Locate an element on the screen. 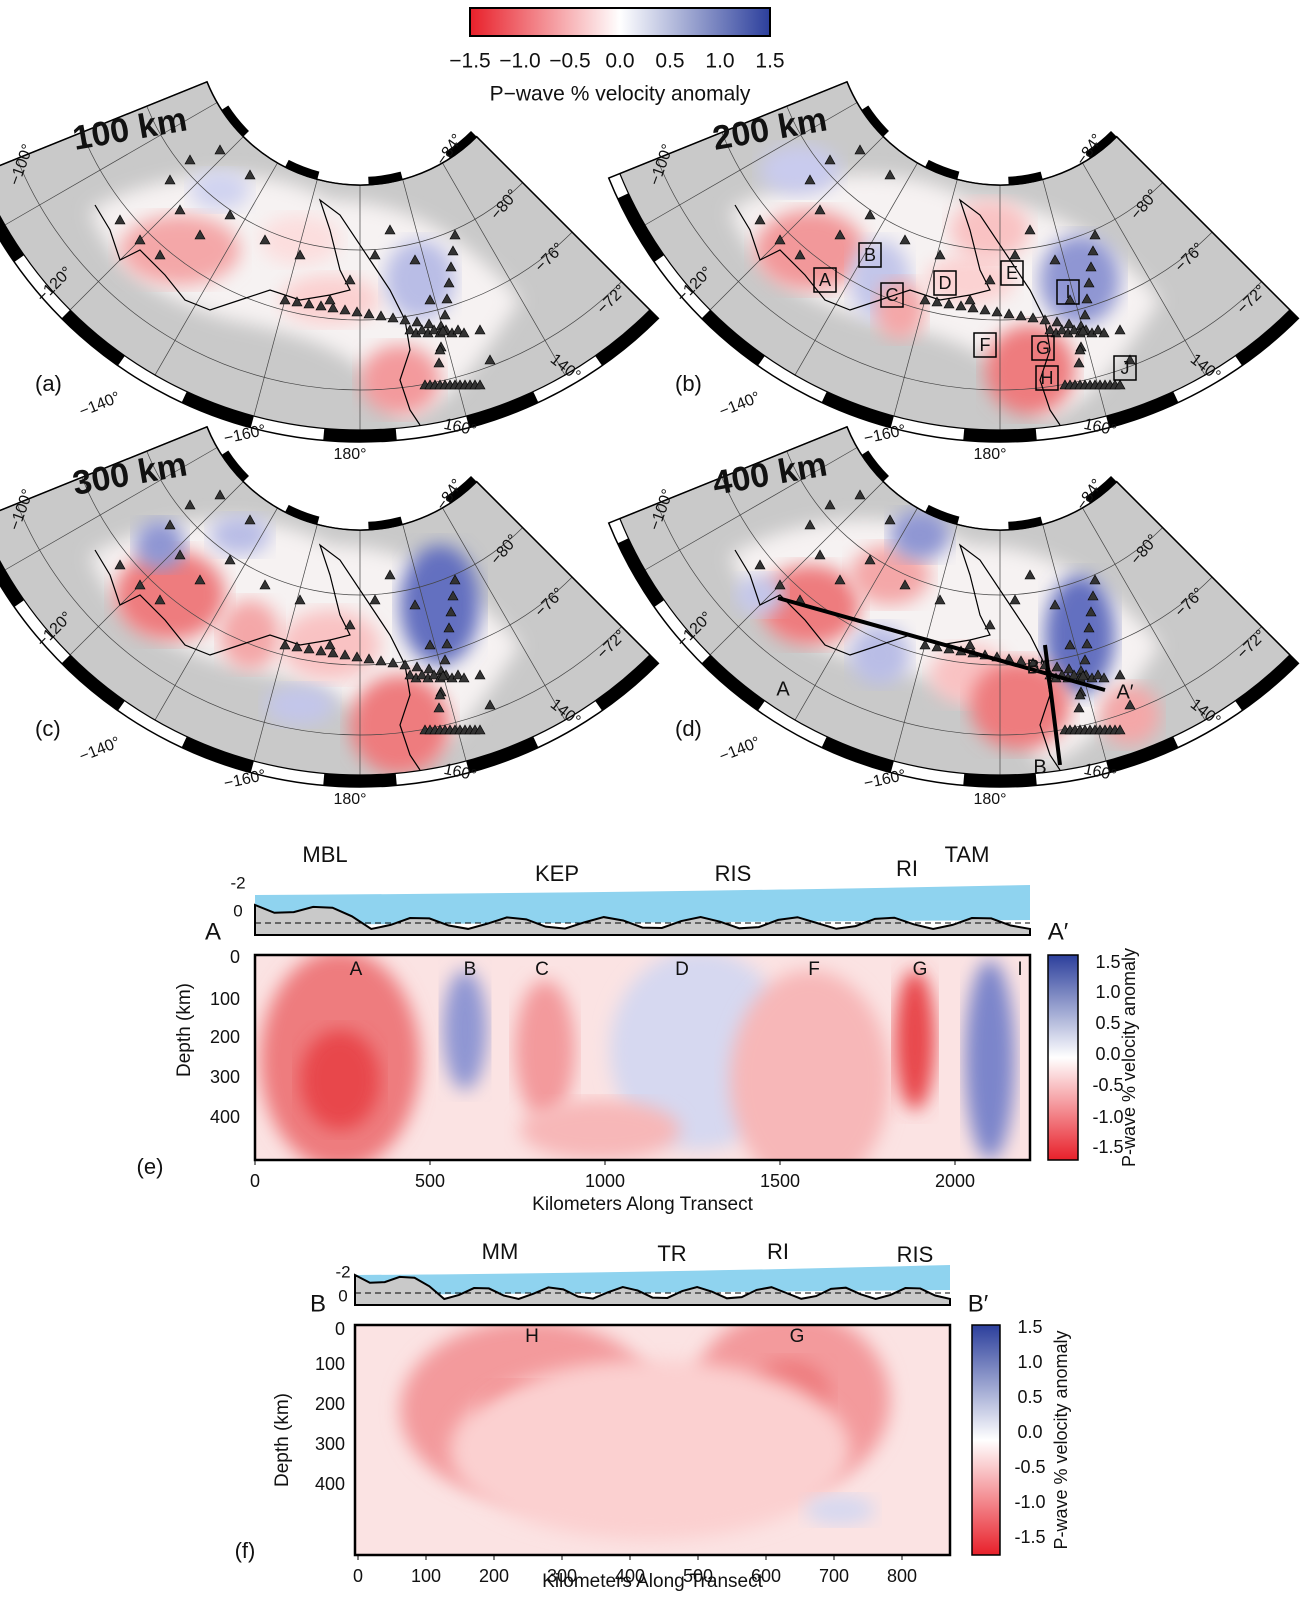 The height and width of the screenshot is (1609, 1309). longitude-label: −140° is located at coordinates (100, 750).